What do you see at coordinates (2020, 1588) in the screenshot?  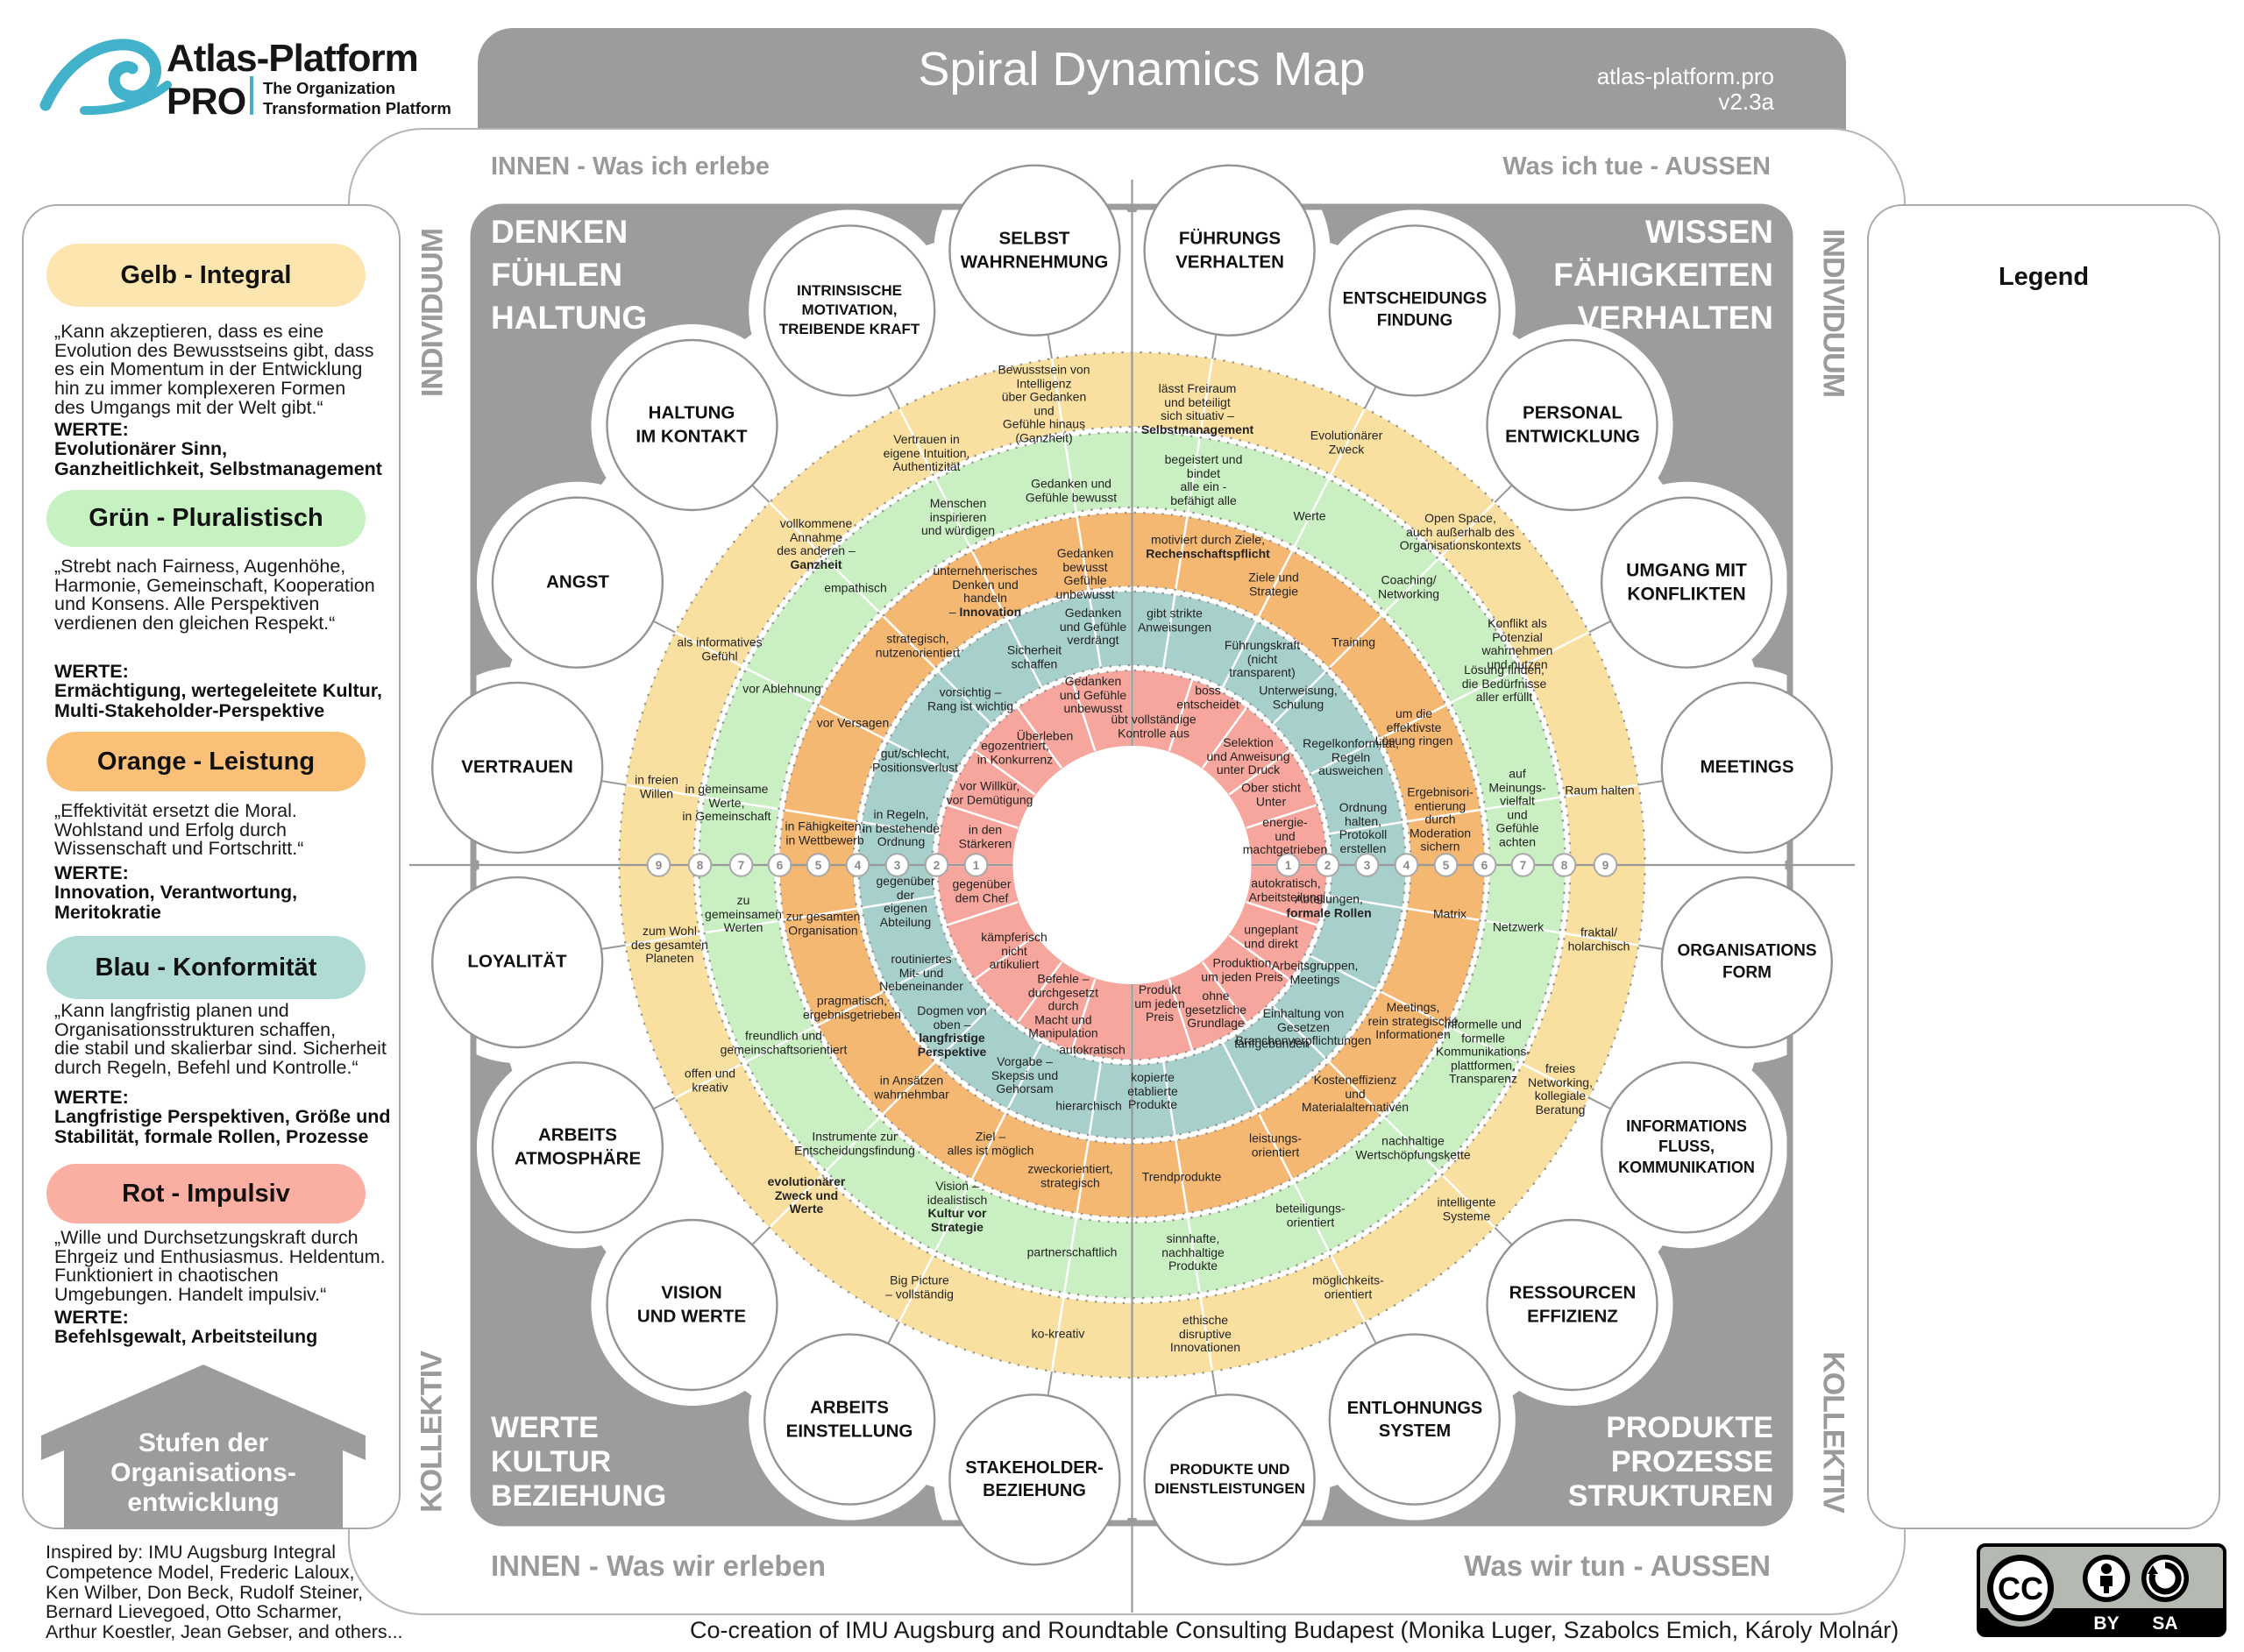 I see `svg-text: CC` at bounding box center [2020, 1588].